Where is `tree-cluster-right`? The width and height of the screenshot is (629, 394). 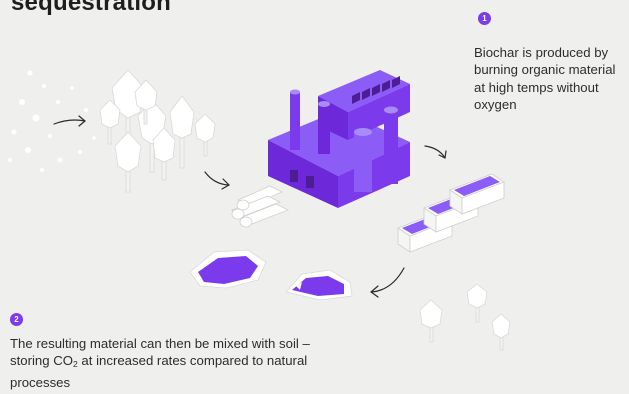
tree-cluster-right is located at coordinates (465, 317).